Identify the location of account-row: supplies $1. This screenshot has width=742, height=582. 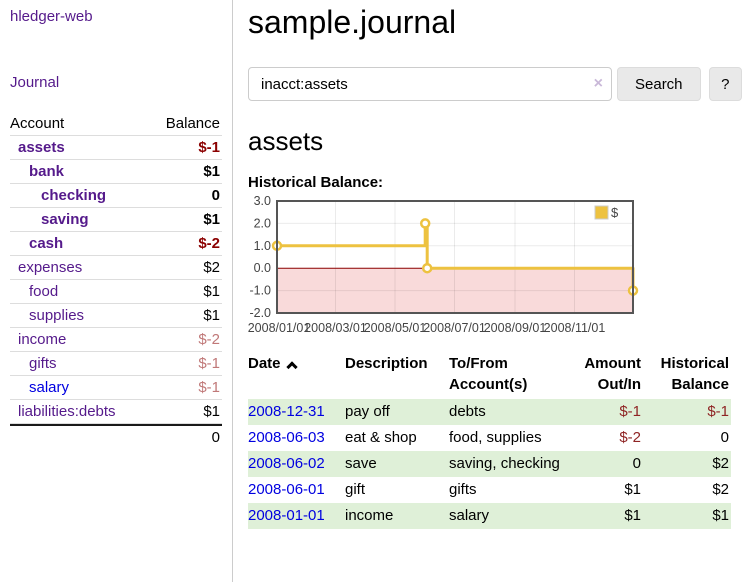
(116, 316).